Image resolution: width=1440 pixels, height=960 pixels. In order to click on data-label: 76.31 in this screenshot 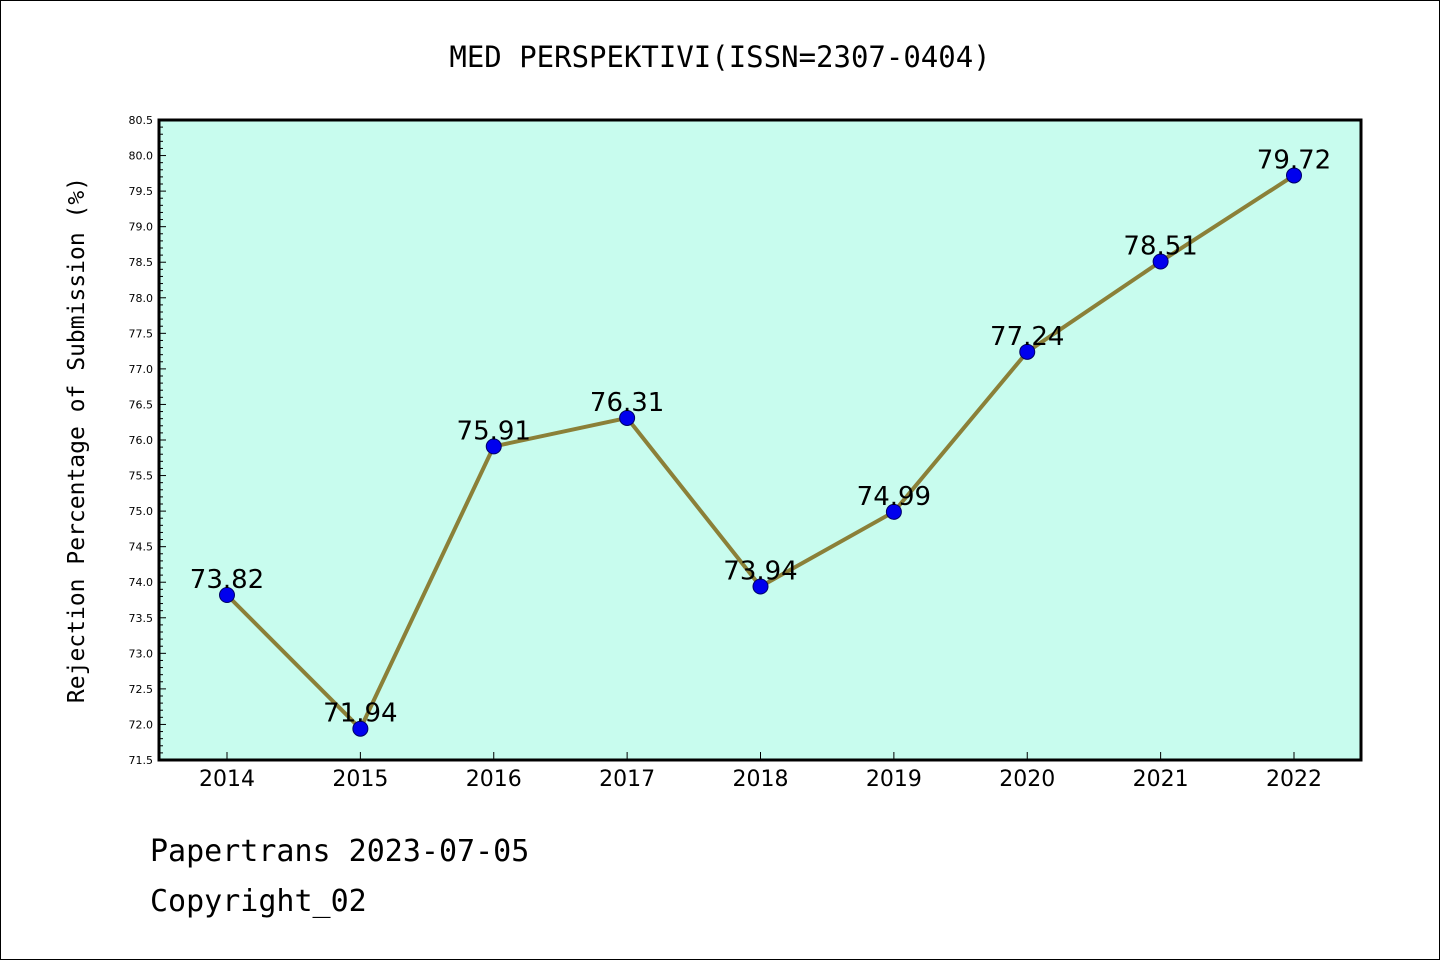, I will do `click(627, 403)`.